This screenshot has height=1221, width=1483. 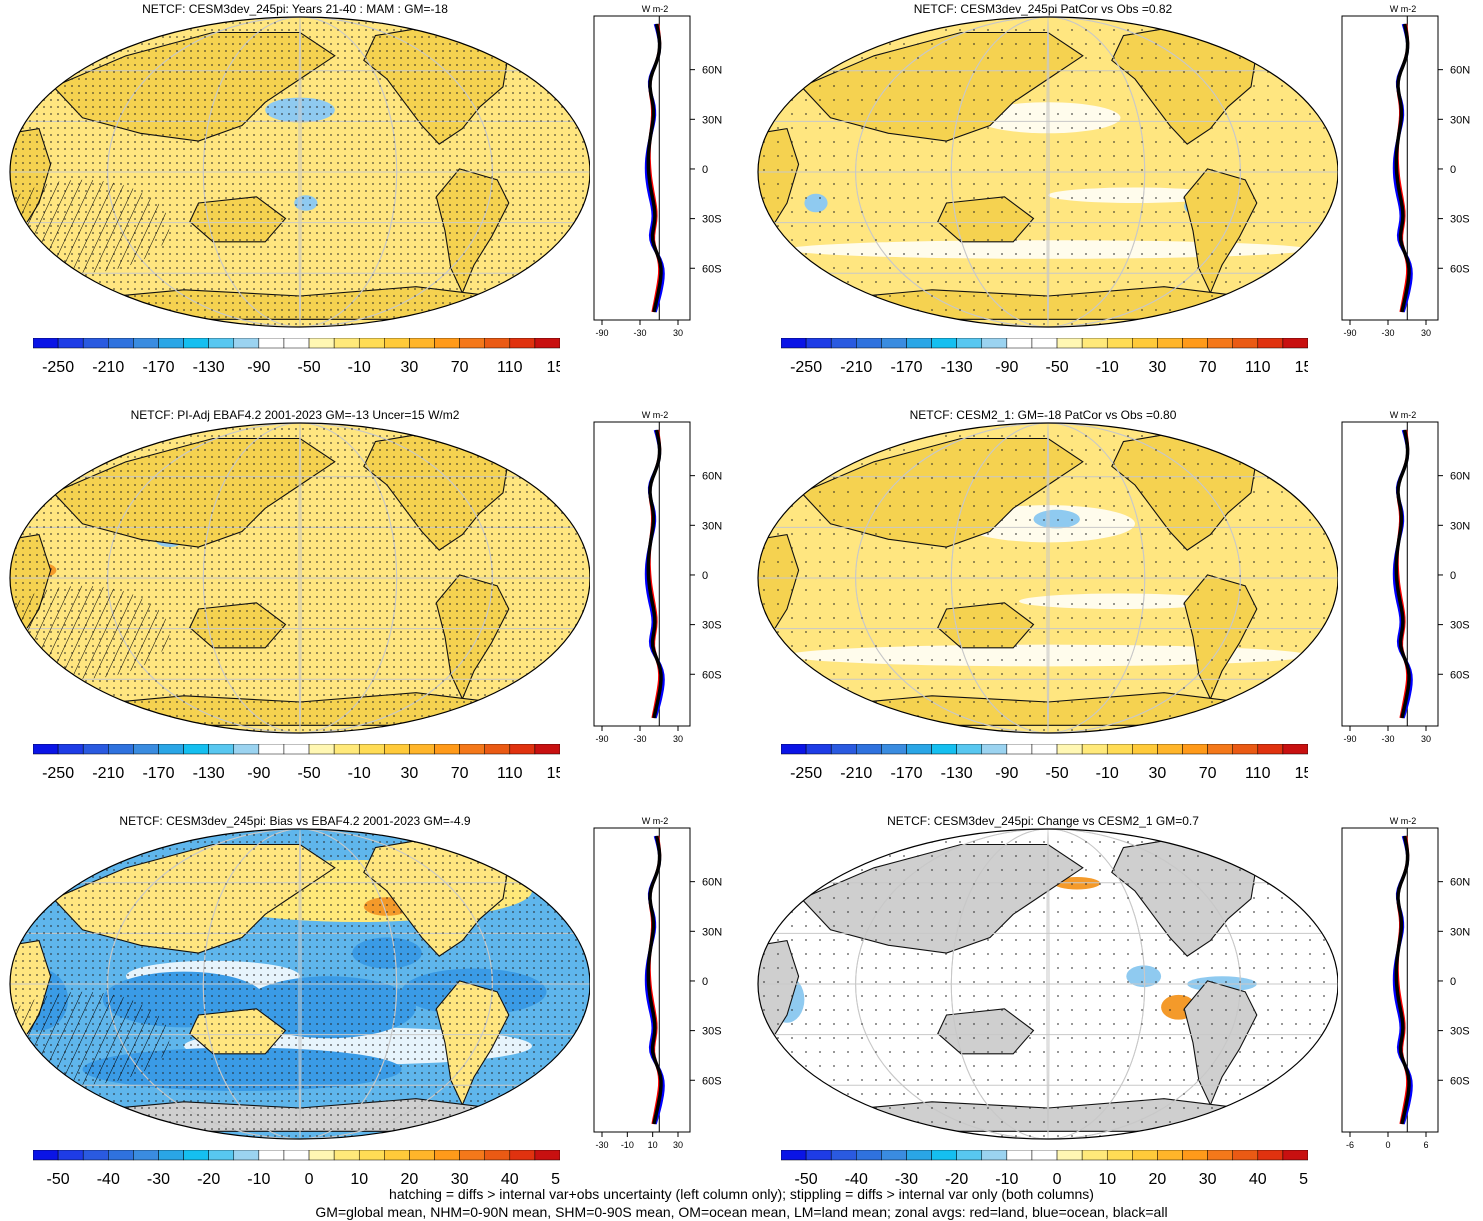 I want to click on map, so click(x=1047, y=172).